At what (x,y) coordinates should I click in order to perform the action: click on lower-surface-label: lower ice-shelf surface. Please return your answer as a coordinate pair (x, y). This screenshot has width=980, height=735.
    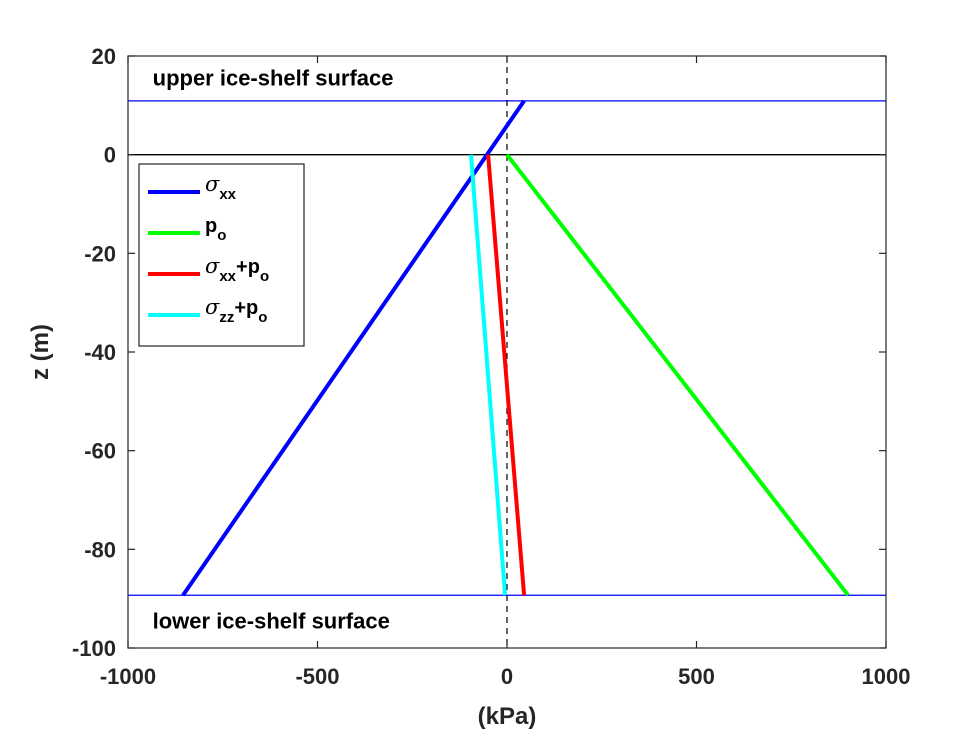
    Looking at the image, I should click on (271, 620).